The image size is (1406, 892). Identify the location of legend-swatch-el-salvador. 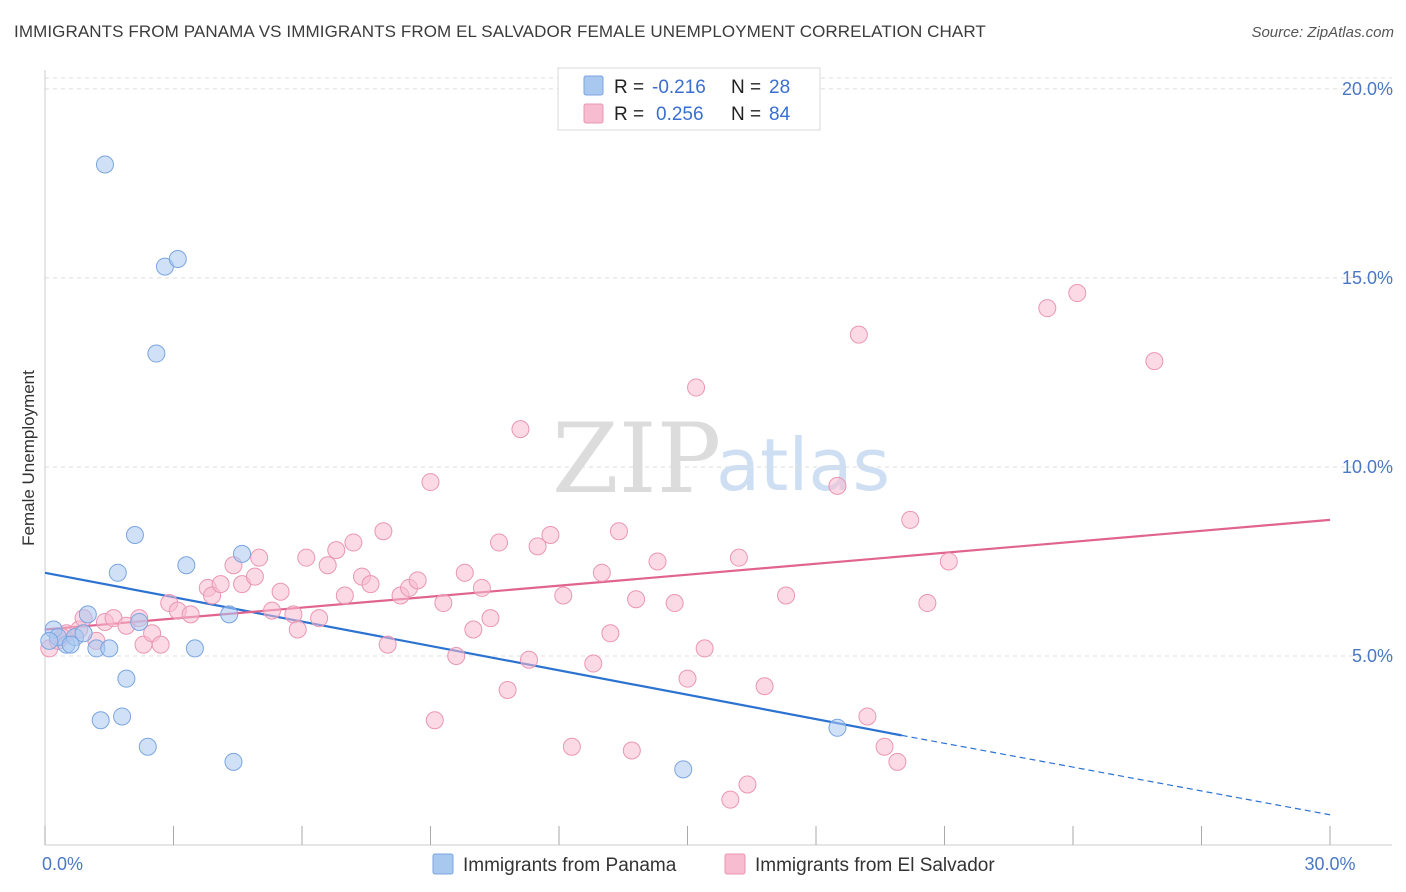
(735, 864).